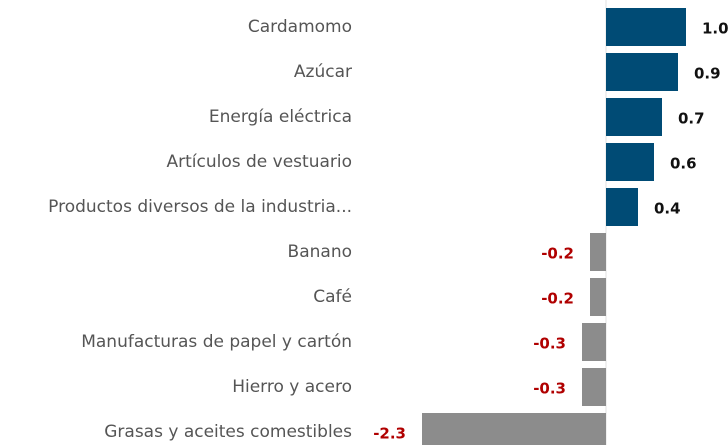  I want to click on category-label: Energía eléctrica, so click(280, 117).